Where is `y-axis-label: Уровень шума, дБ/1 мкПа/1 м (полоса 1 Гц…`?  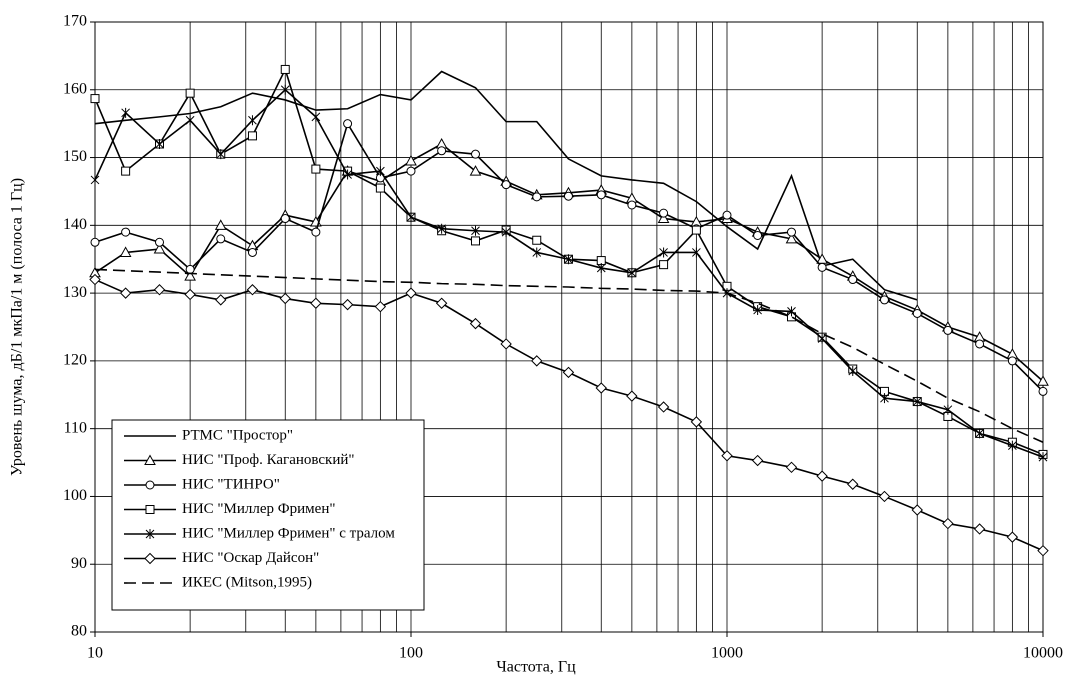
y-axis-label: Уровень шума, дБ/1 мкПа/1 м (полоса 1 Гц… is located at coordinates (17, 327).